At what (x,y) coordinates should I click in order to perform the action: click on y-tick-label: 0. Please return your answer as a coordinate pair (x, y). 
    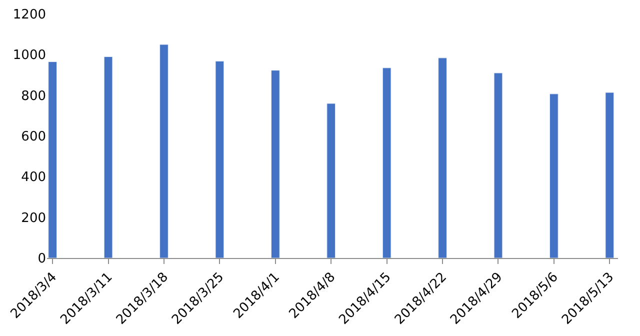
    Looking at the image, I should click on (42, 259).